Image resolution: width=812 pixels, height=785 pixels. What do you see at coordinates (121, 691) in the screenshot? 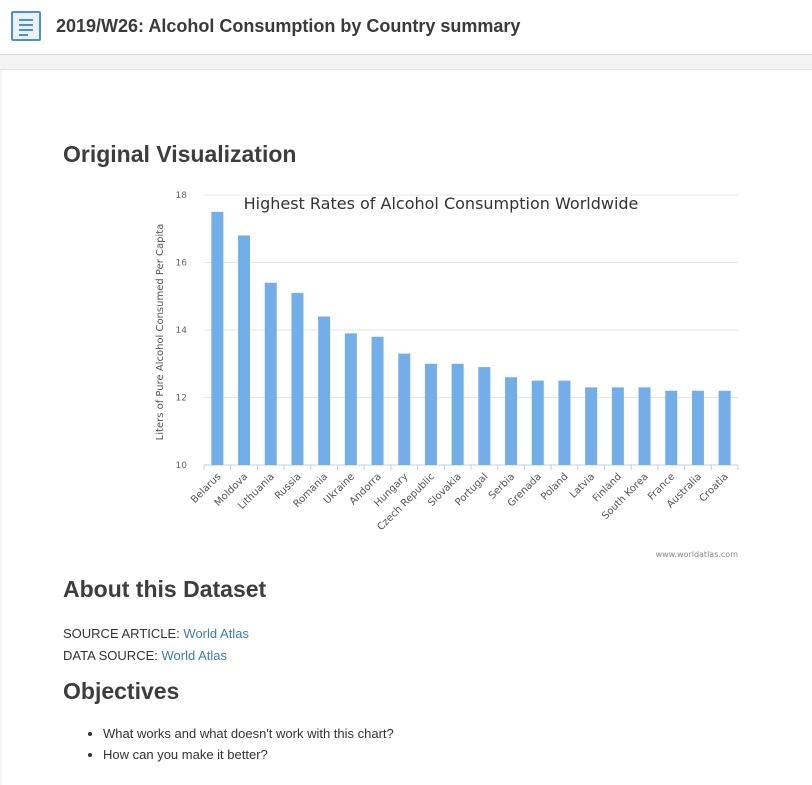
I see `section-heading-objectives: Objectives` at bounding box center [121, 691].